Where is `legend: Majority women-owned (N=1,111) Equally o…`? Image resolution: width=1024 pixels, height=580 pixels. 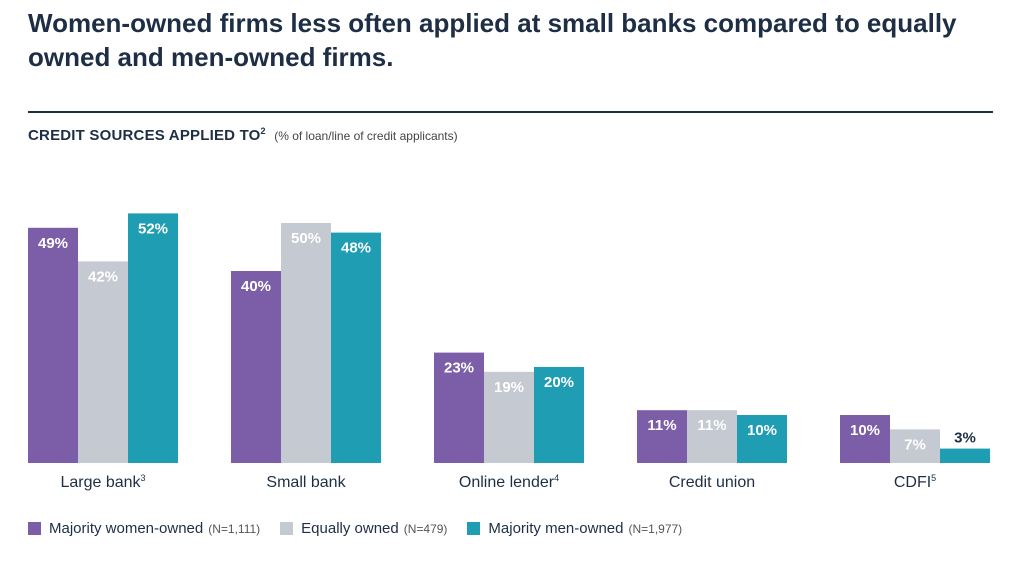
legend: Majority women-owned (N=1,111) Equally o… is located at coordinates (365, 528).